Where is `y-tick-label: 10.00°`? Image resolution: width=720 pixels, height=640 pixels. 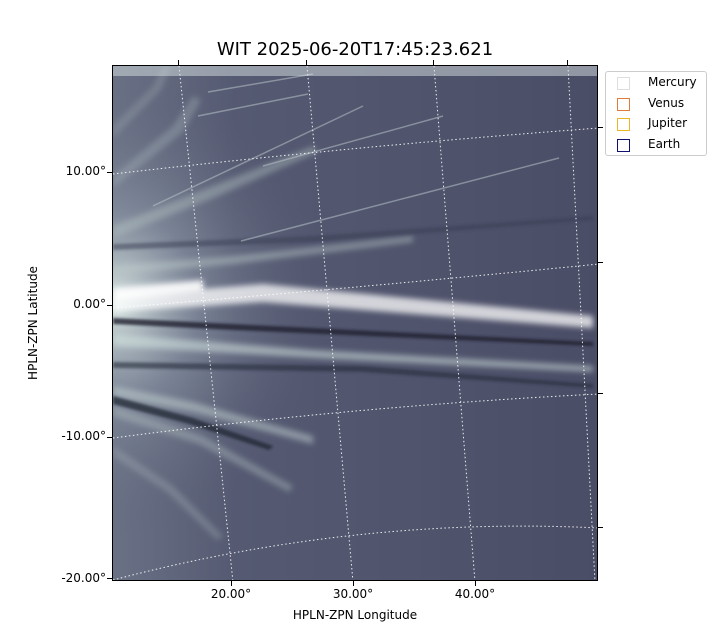 y-tick-label: 10.00° is located at coordinates (85, 171).